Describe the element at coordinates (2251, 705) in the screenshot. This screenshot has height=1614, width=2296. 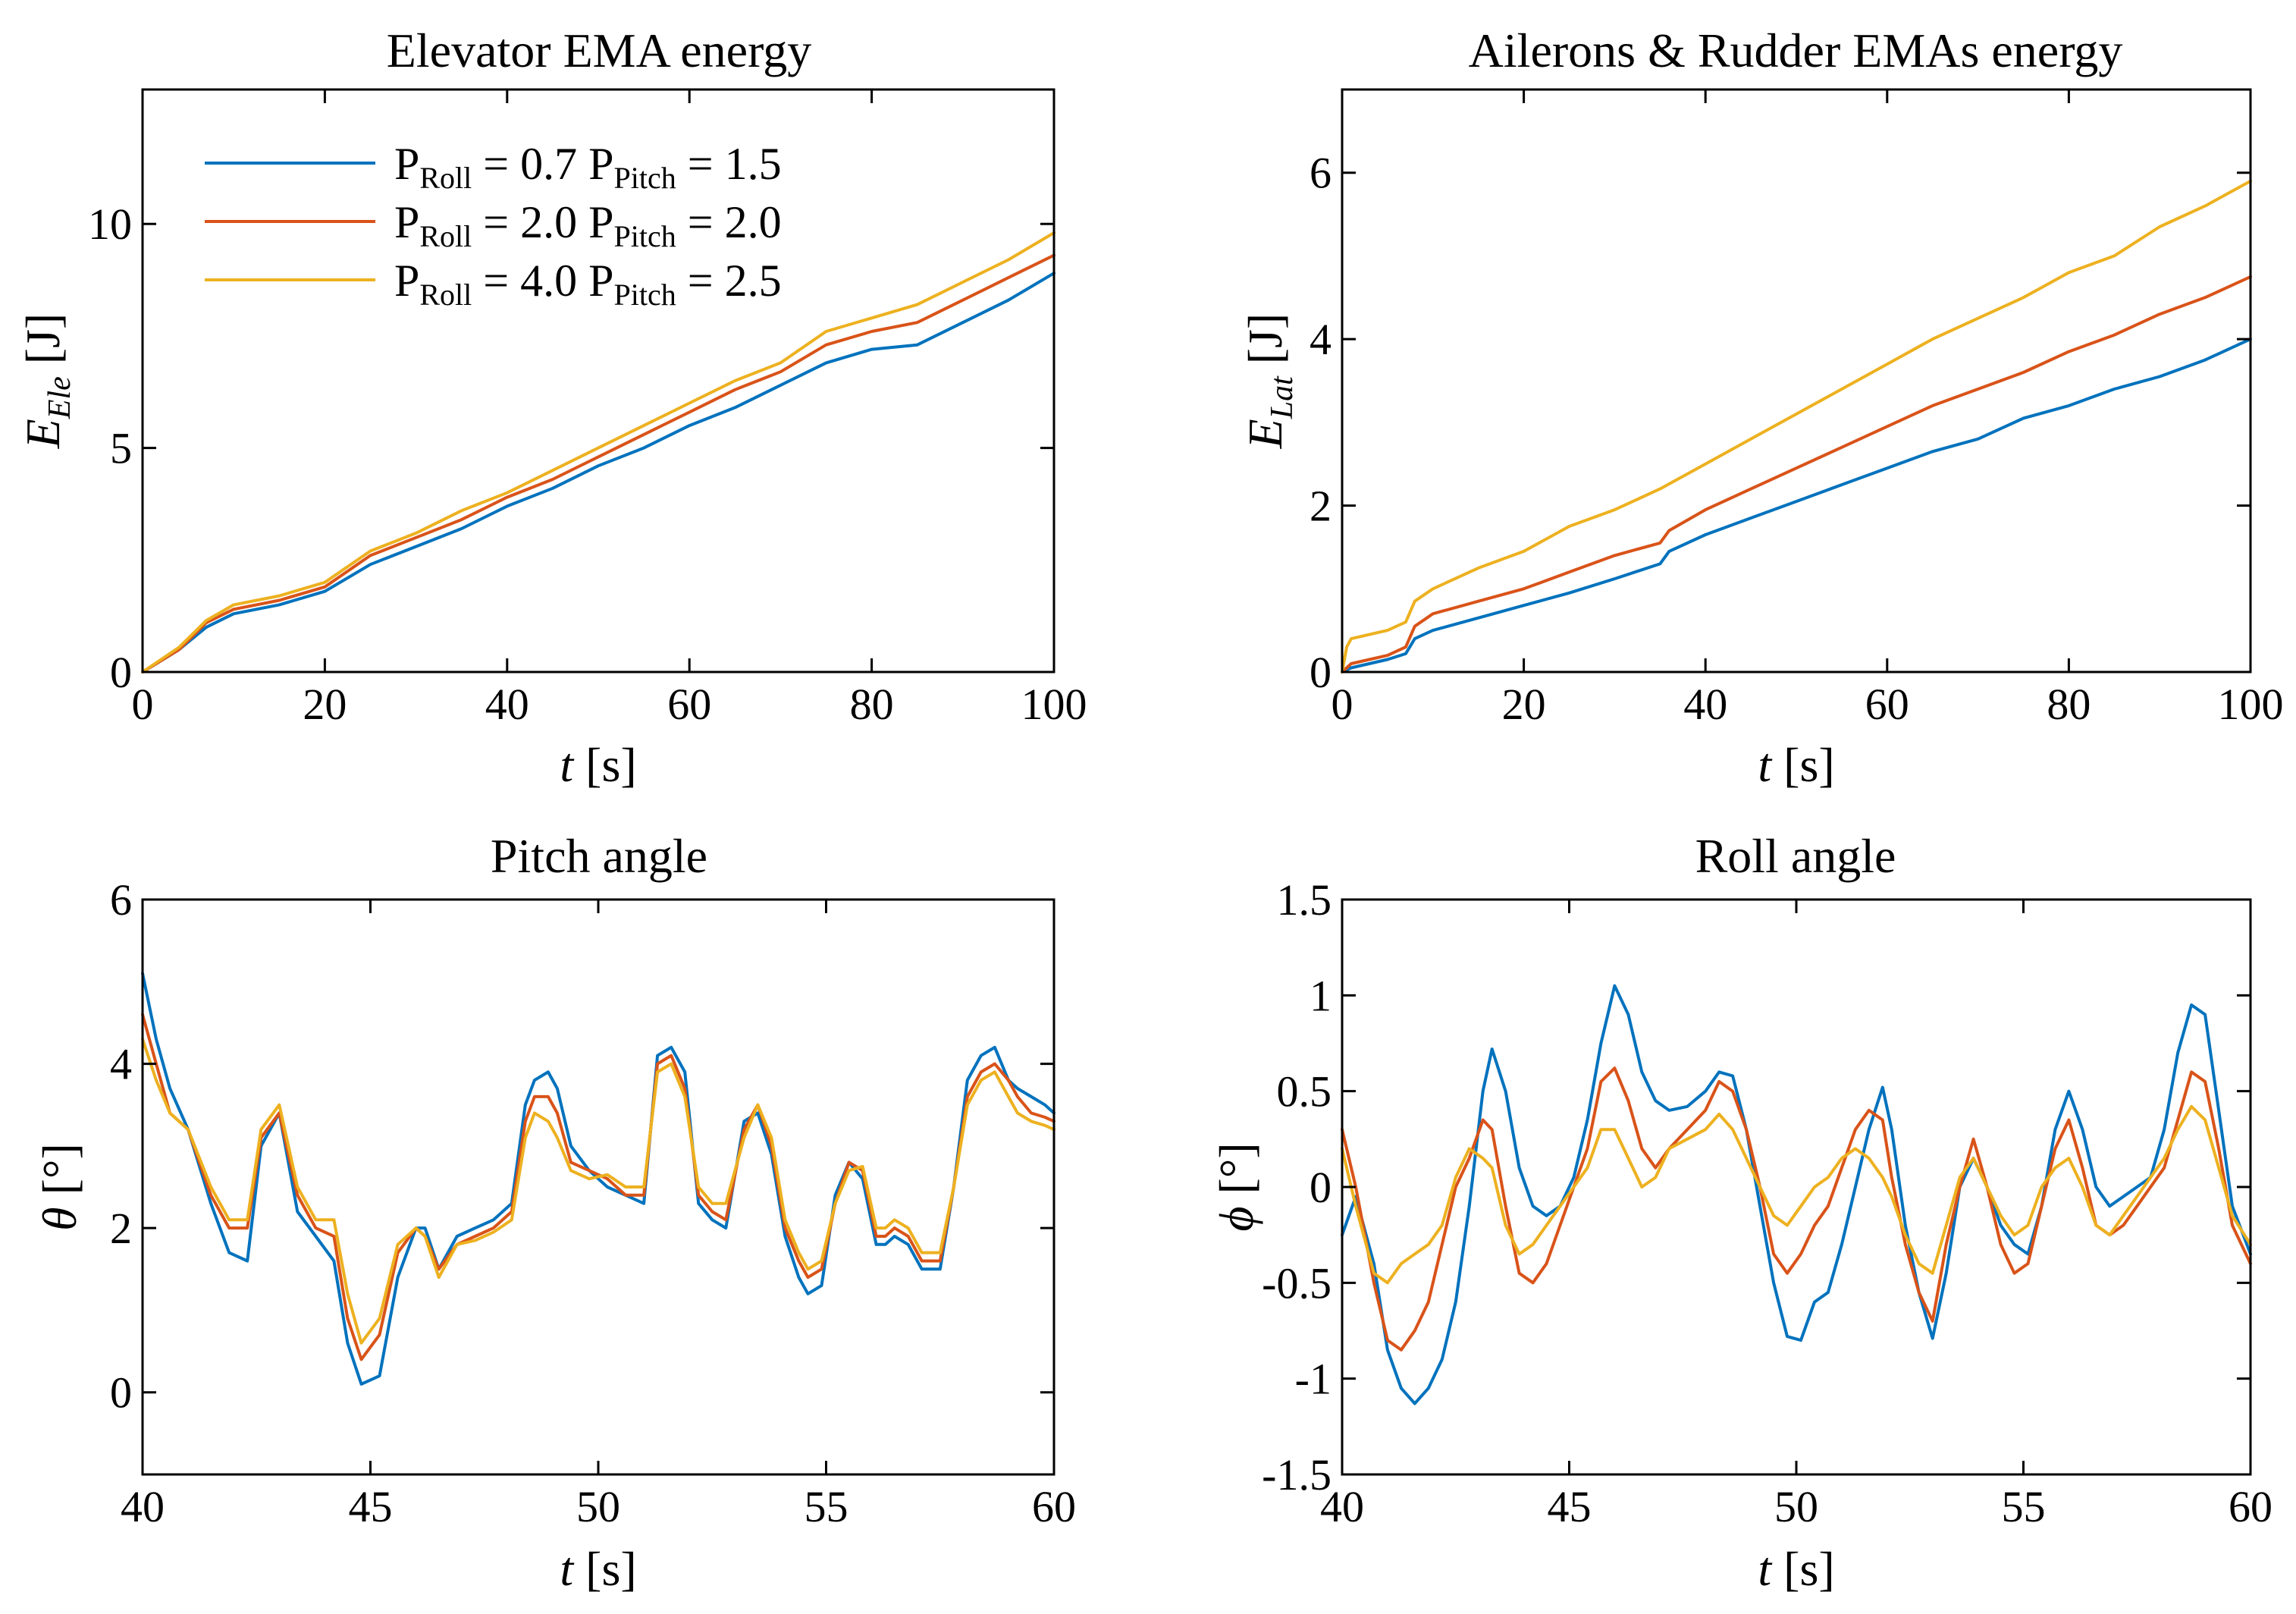
I see `x-tick-label: 100` at that location.